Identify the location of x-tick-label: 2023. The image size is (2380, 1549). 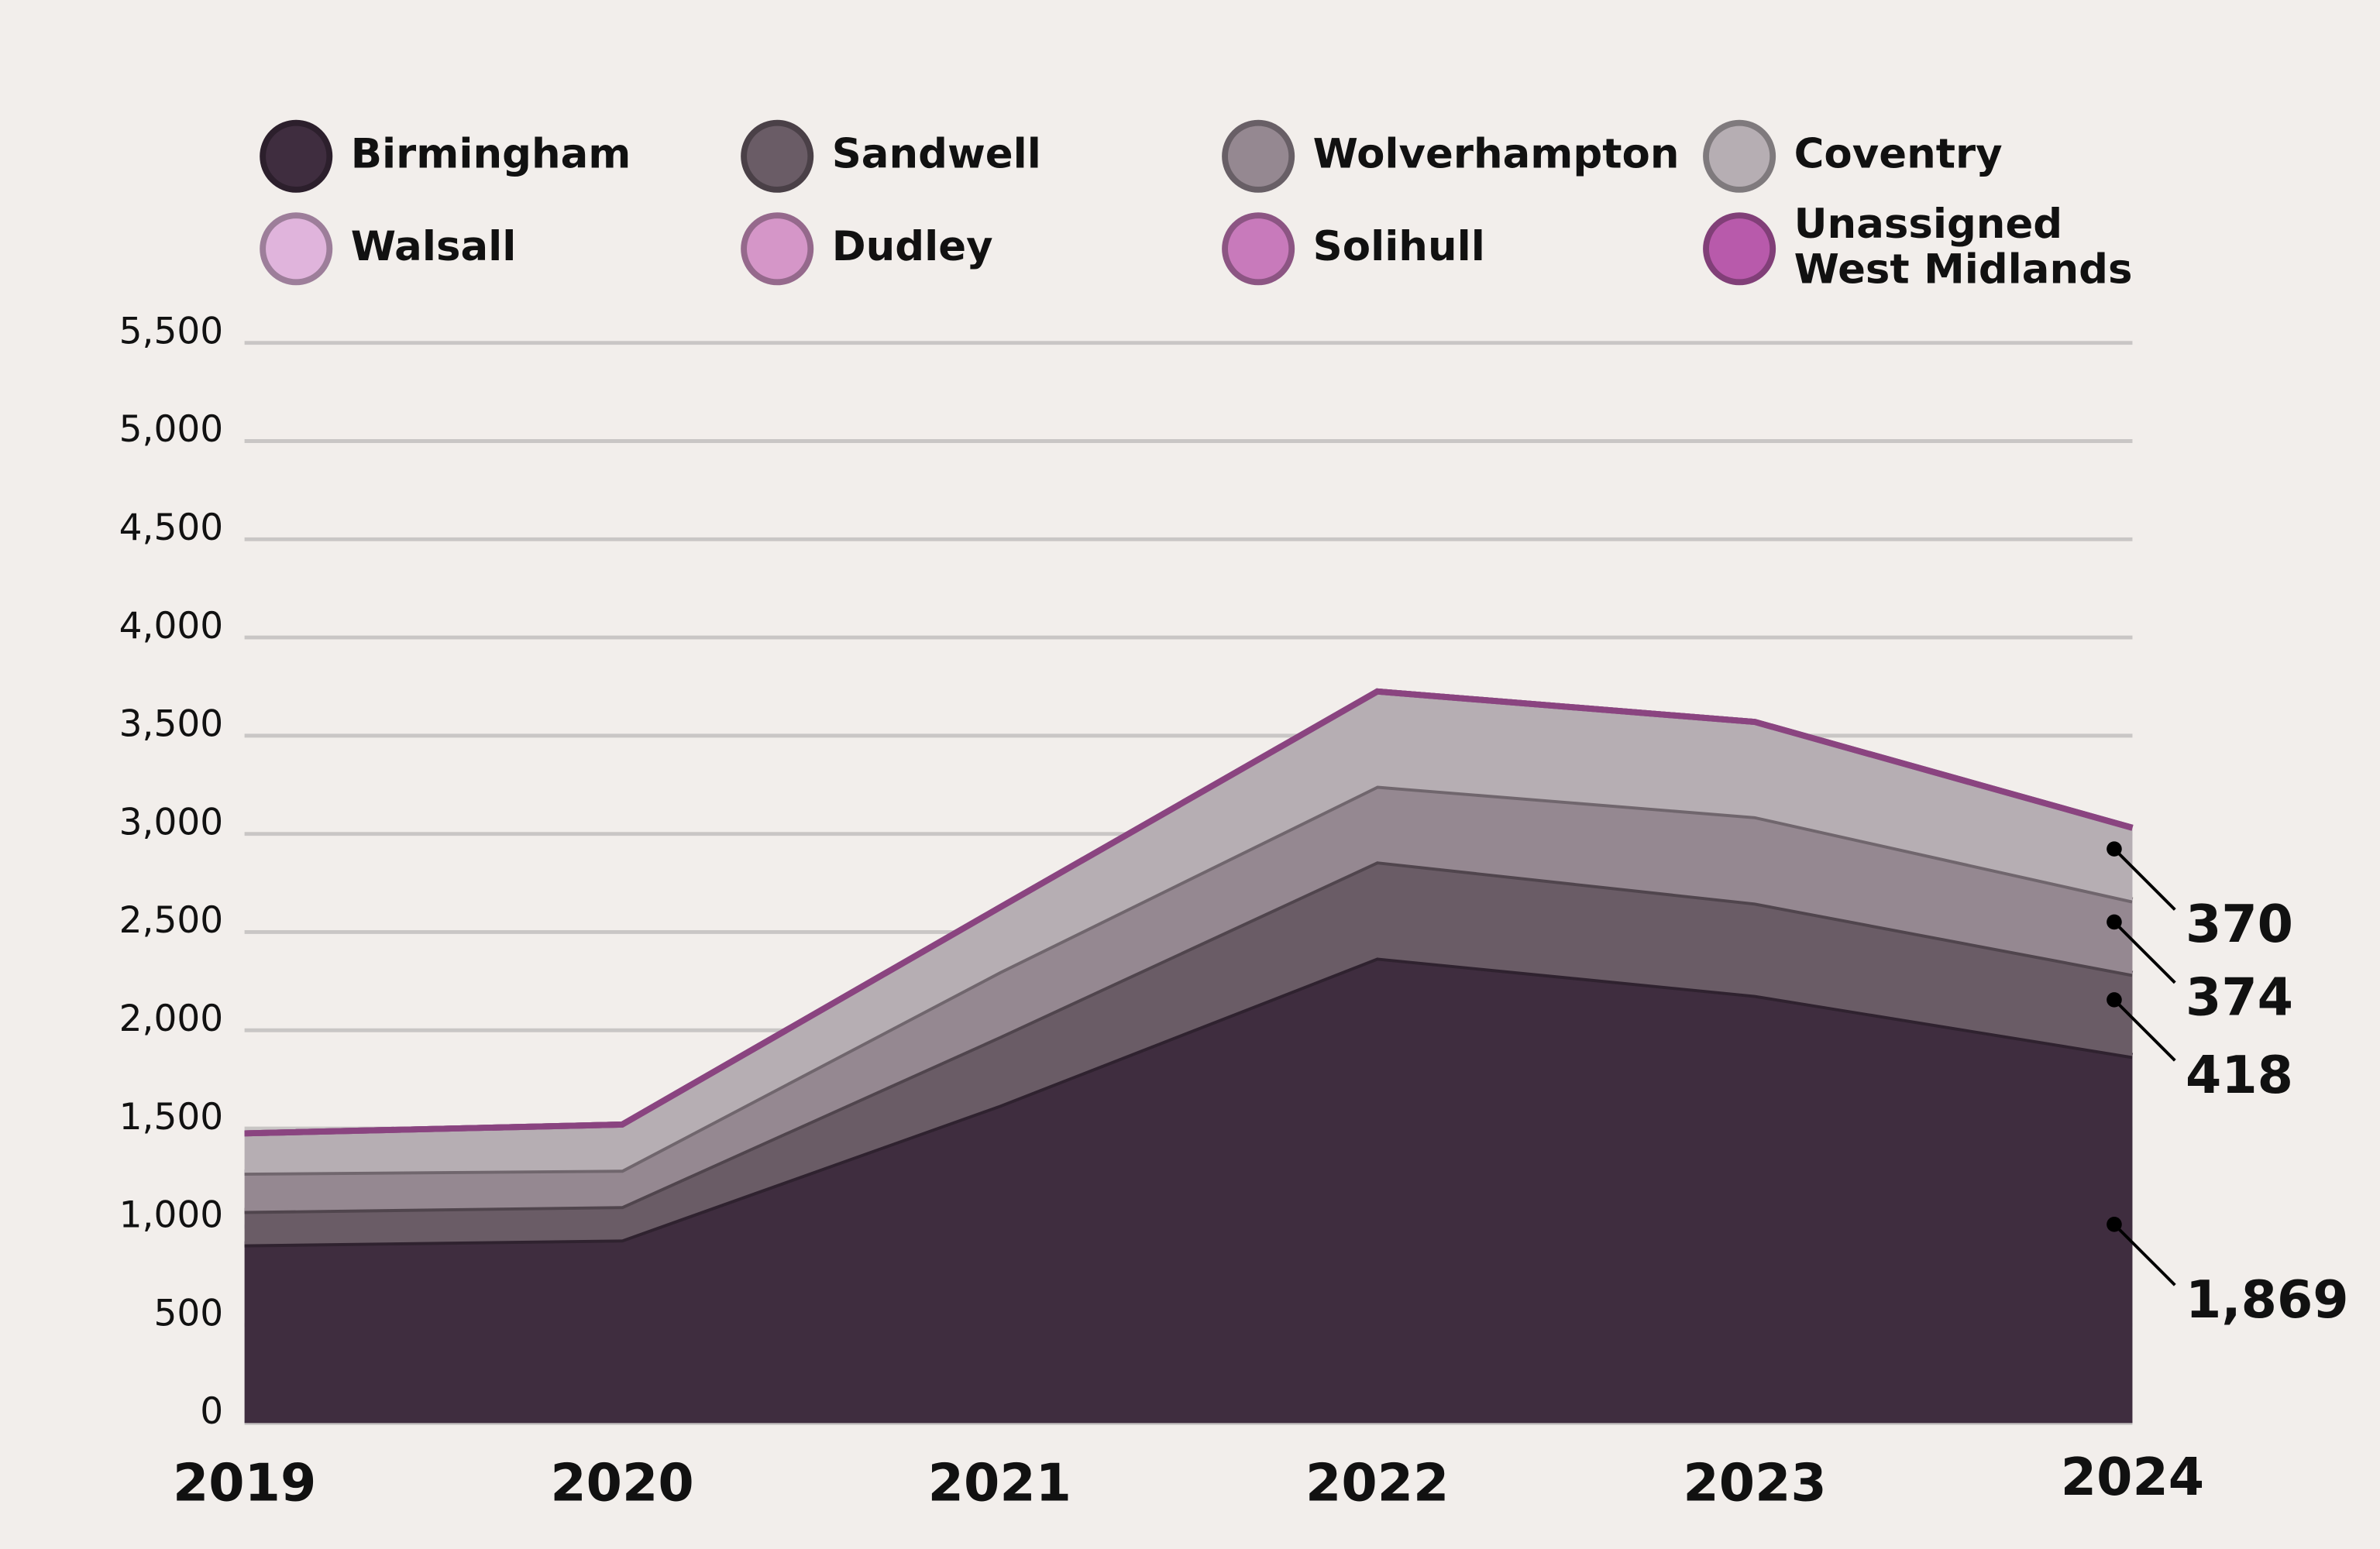
(1755, 1483).